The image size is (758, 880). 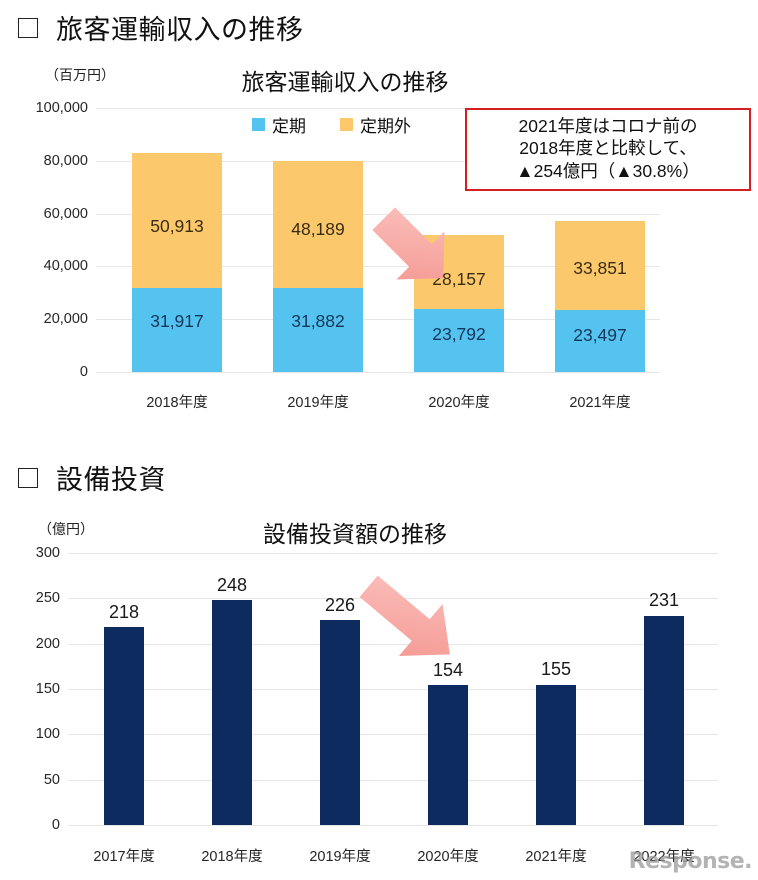 What do you see at coordinates (340, 722) in the screenshot?
I see `bar-2019` at bounding box center [340, 722].